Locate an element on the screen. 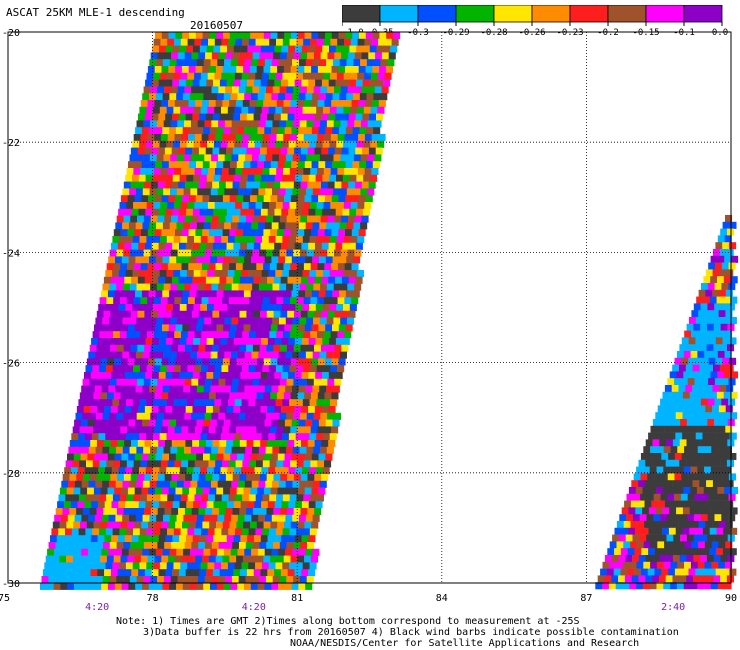  lat-tick-label: -22 is located at coordinates (11, 143).